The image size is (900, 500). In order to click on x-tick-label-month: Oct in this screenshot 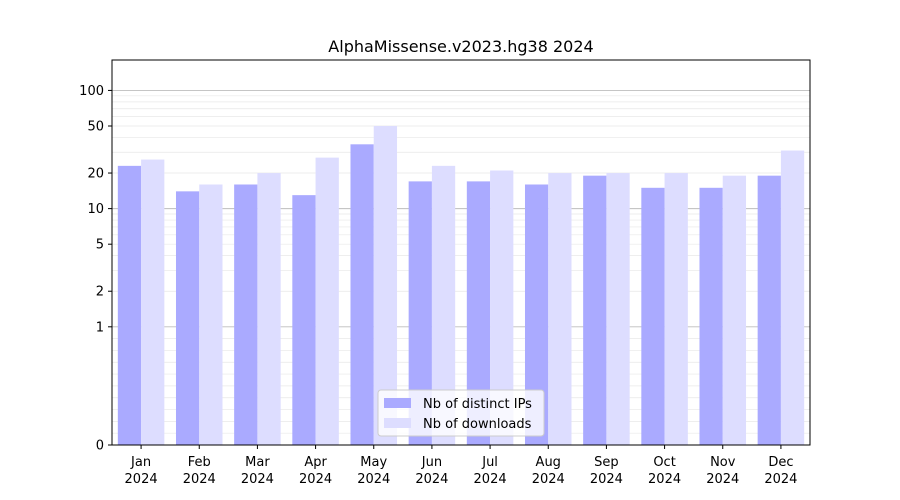, I will do `click(664, 462)`.